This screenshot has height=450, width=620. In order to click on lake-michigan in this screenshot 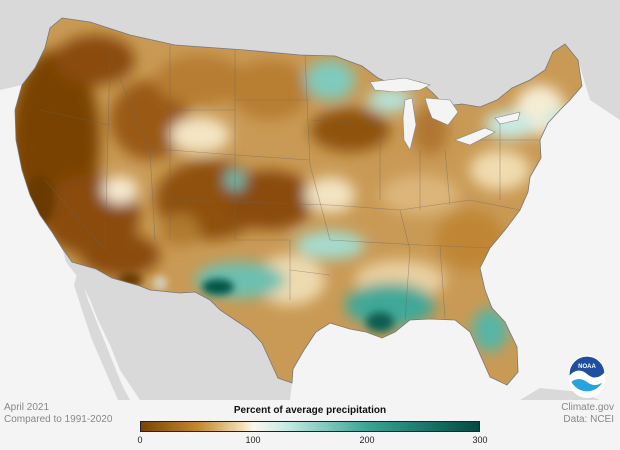, I will do `click(409, 124)`.